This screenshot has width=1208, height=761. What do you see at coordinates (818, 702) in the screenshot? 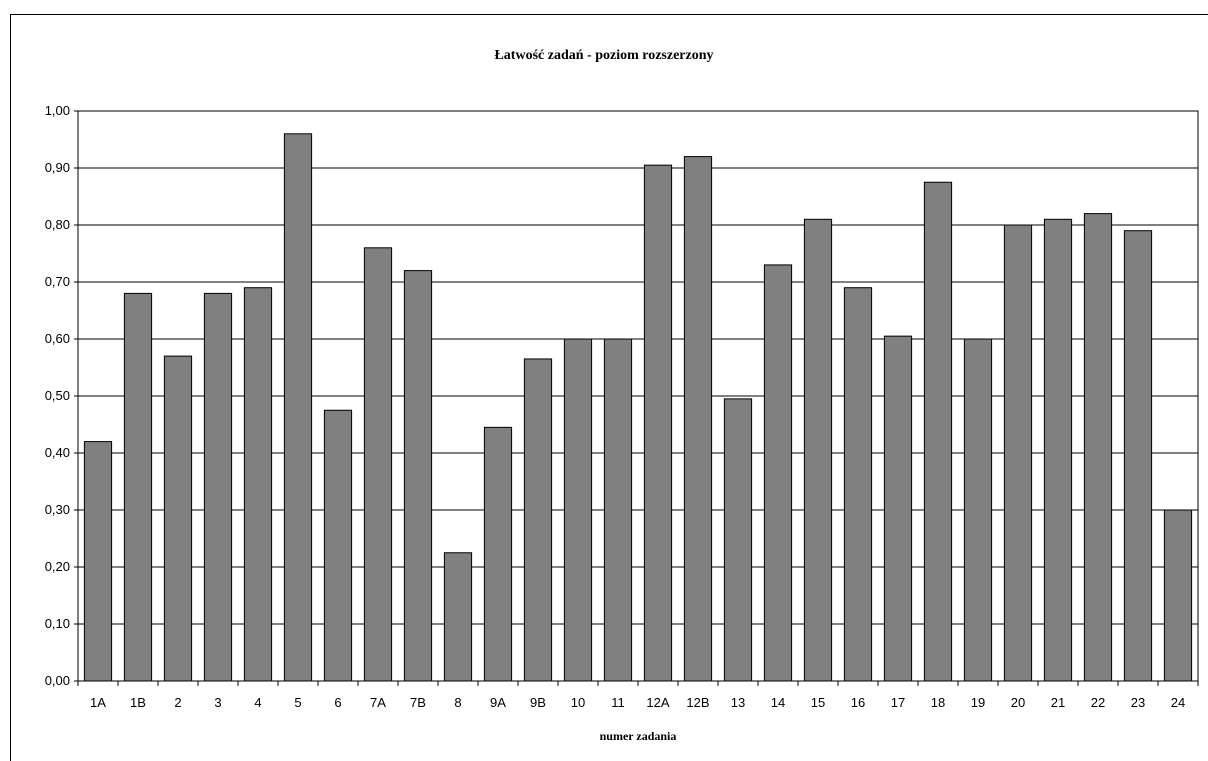
I see `x-tick-label: 15` at bounding box center [818, 702].